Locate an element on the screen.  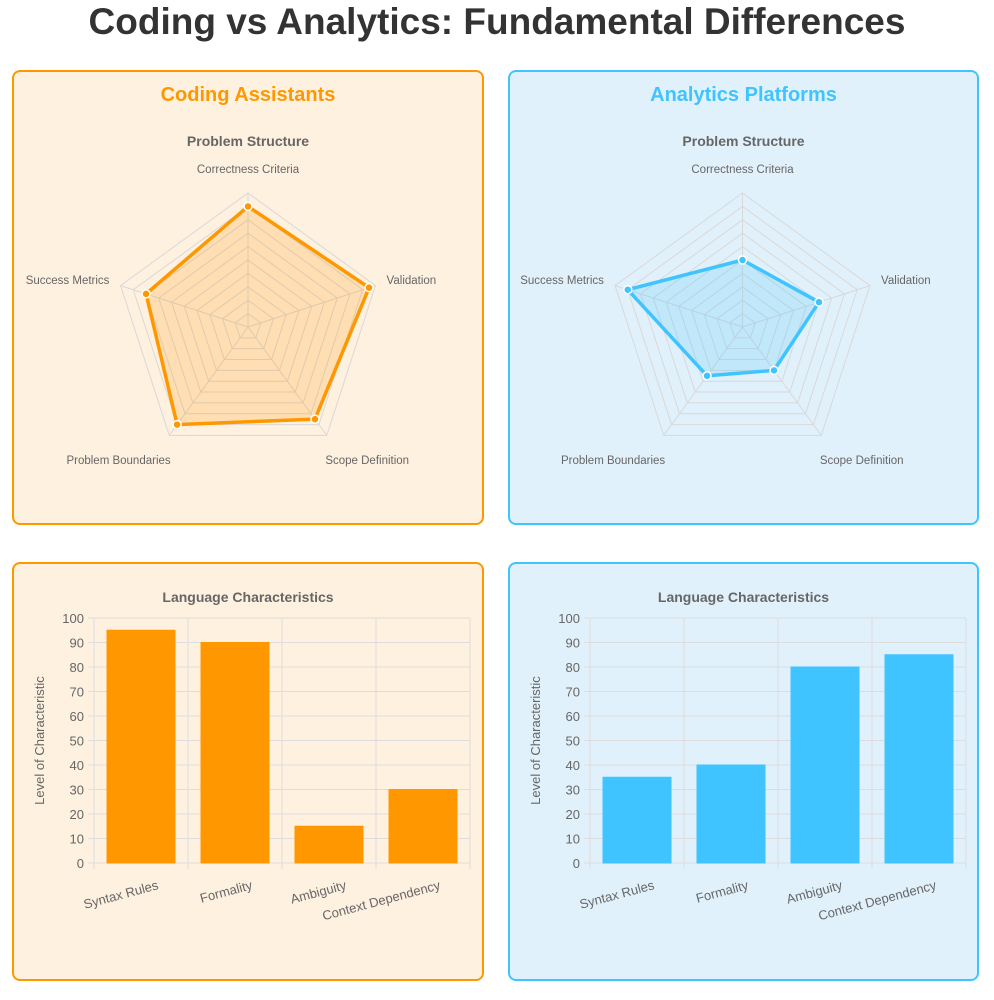
panel-title: Analytics Platforms is located at coordinates (743, 95).